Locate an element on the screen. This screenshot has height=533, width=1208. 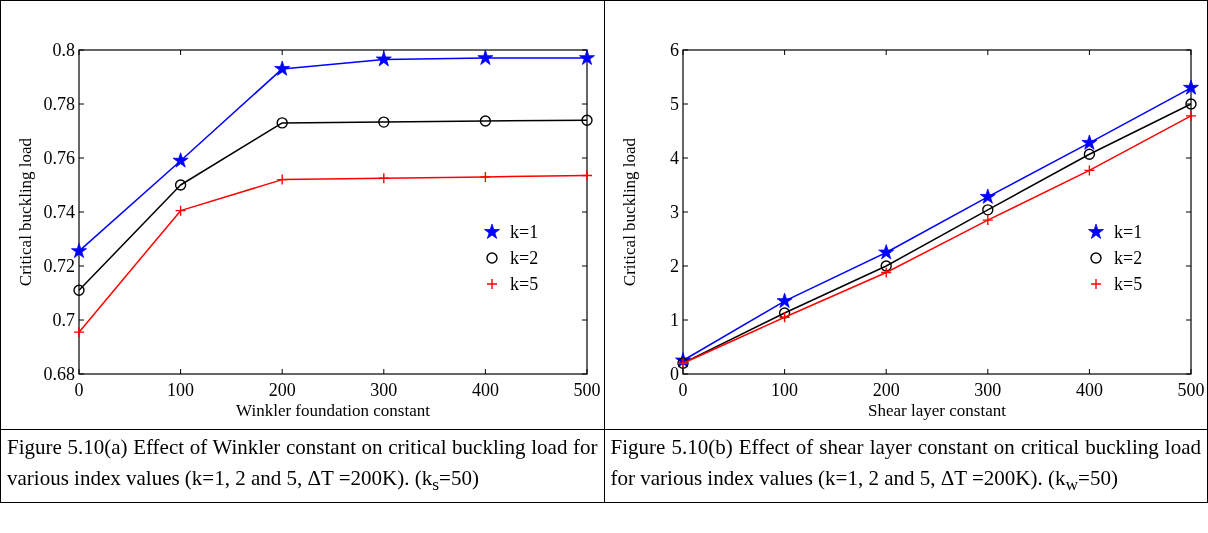
y-tick-label: 3 is located at coordinates (674, 212).